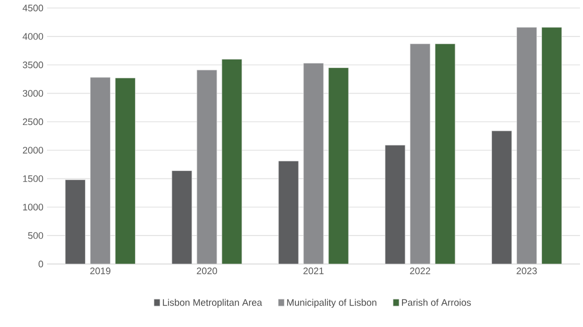  Describe the element at coordinates (33, 36) in the screenshot. I see `y-tick-label: 4000` at that location.